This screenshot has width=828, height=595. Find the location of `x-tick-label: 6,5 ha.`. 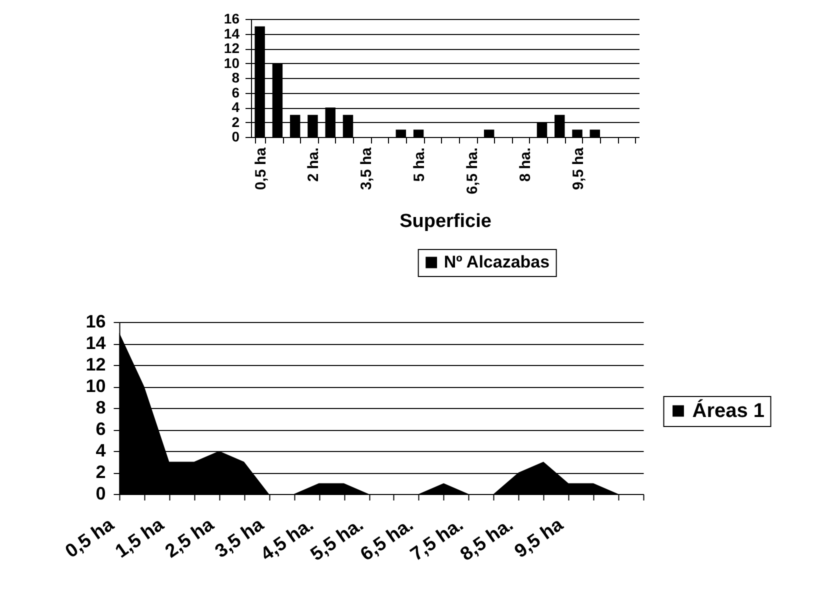

x-tick-label: 6,5 ha. is located at coordinates (472, 171).